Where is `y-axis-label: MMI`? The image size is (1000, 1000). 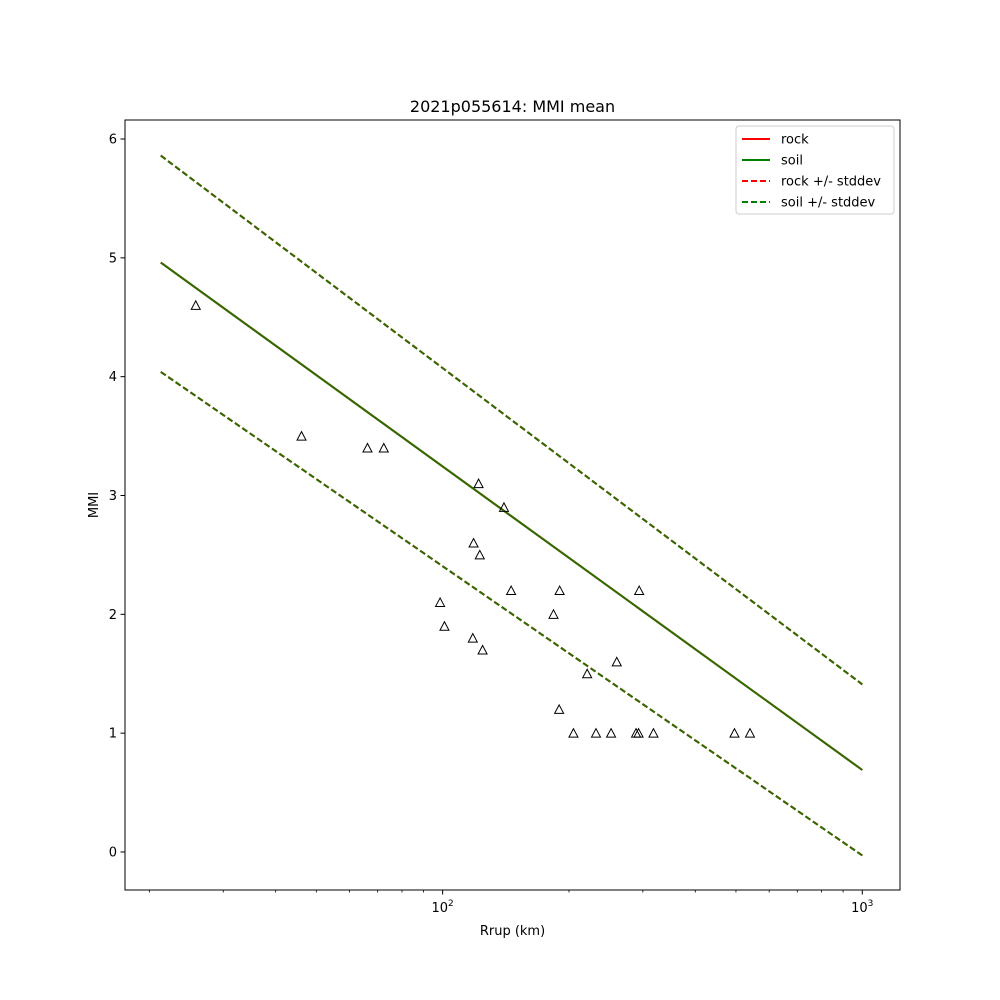
y-axis-label: MMI is located at coordinates (94, 505).